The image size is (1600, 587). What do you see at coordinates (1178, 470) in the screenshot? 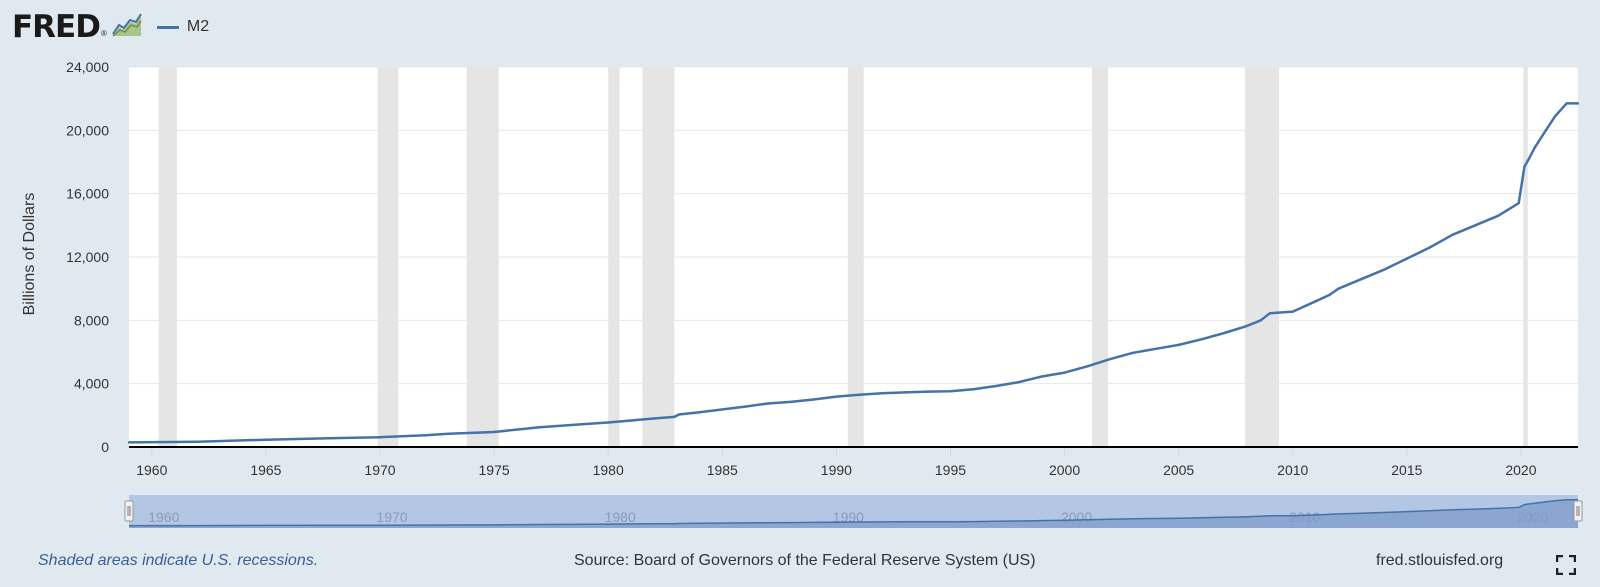
I see `x-tick-label: 2005` at bounding box center [1178, 470].